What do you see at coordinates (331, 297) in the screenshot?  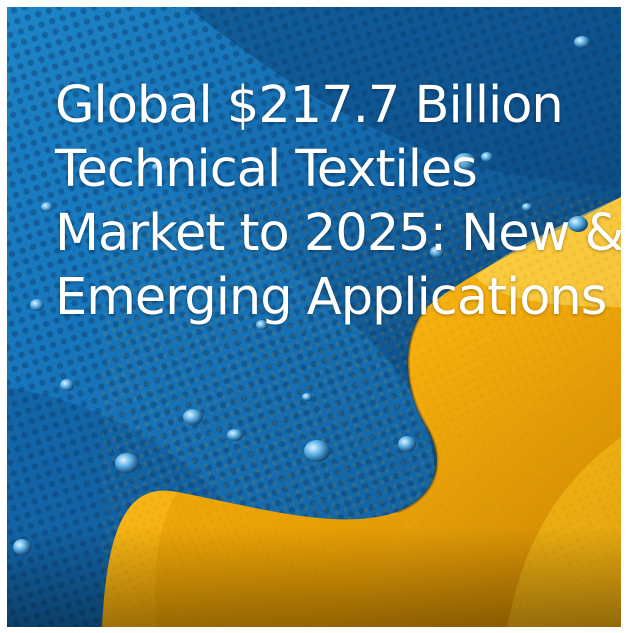 I see `headline-line-4: Emerging Applications` at bounding box center [331, 297].